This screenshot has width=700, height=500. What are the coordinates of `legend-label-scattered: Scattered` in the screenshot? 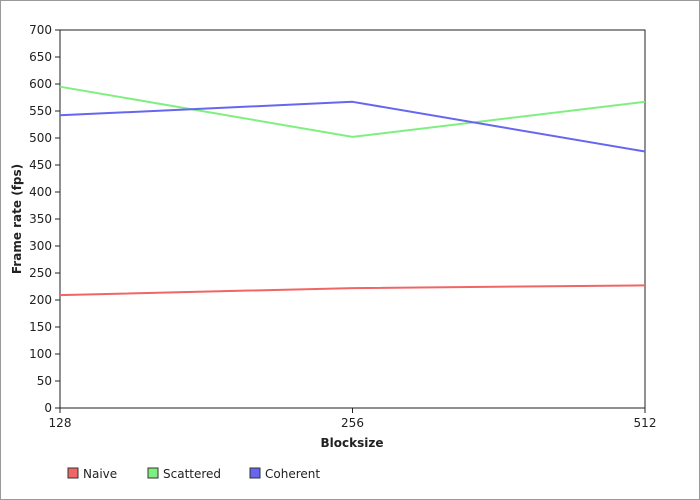 It's located at (192, 474).